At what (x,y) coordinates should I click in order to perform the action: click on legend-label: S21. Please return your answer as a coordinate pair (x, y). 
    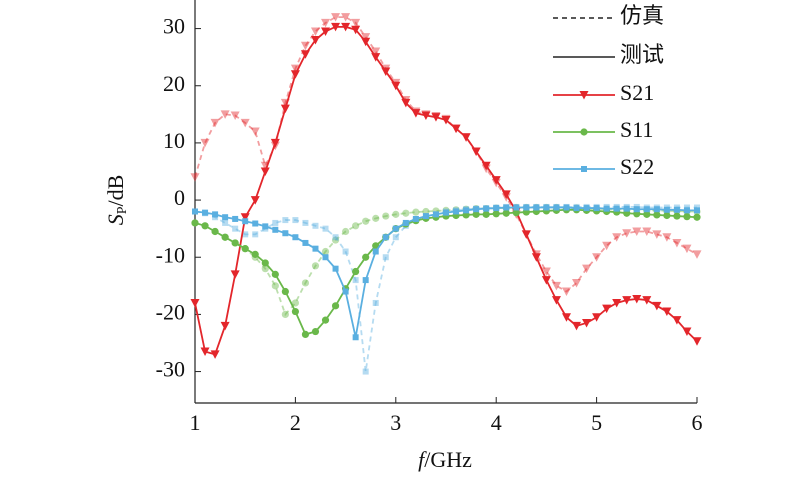
    Looking at the image, I should click on (637, 92).